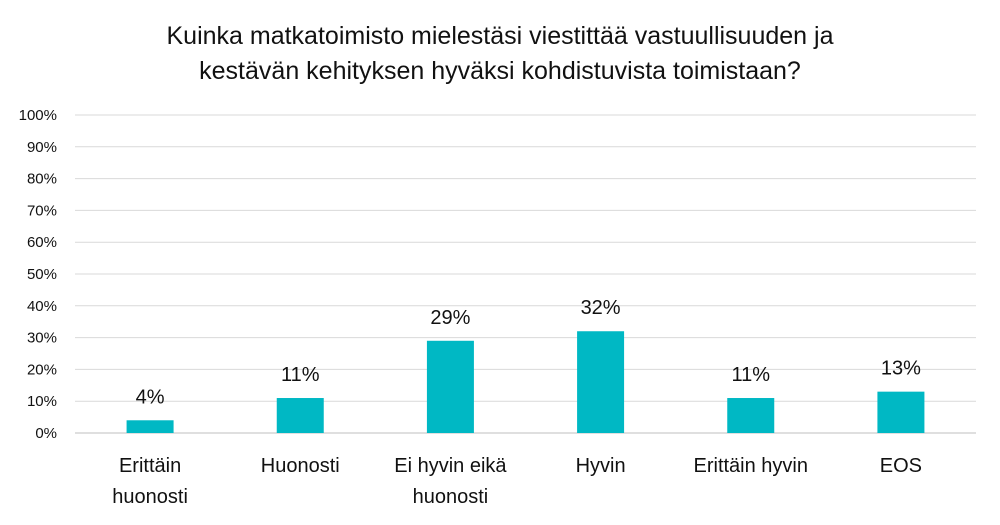 The image size is (1000, 525). I want to click on data-label: 4%, so click(150, 397).